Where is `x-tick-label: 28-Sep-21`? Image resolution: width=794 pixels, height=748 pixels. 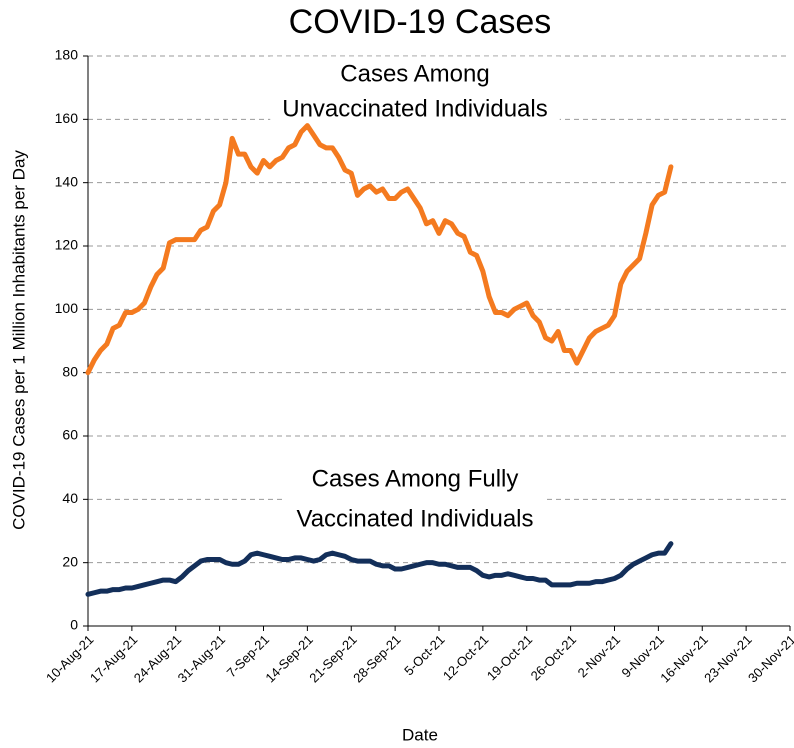
x-tick-label: 28-Sep-21 is located at coordinates (377, 659).